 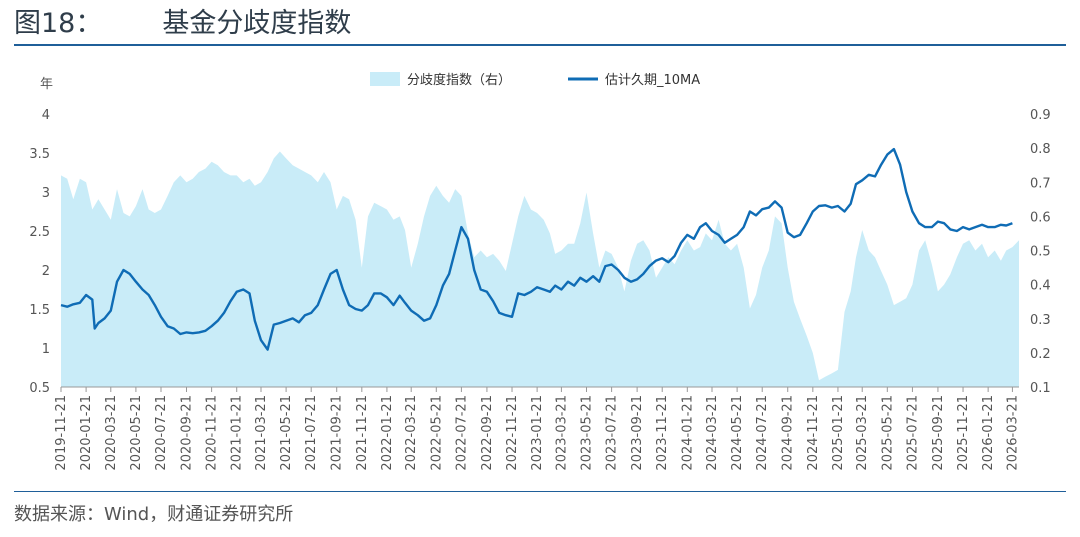 I want to click on left-tick-label: 3.5, so click(x=39, y=154).